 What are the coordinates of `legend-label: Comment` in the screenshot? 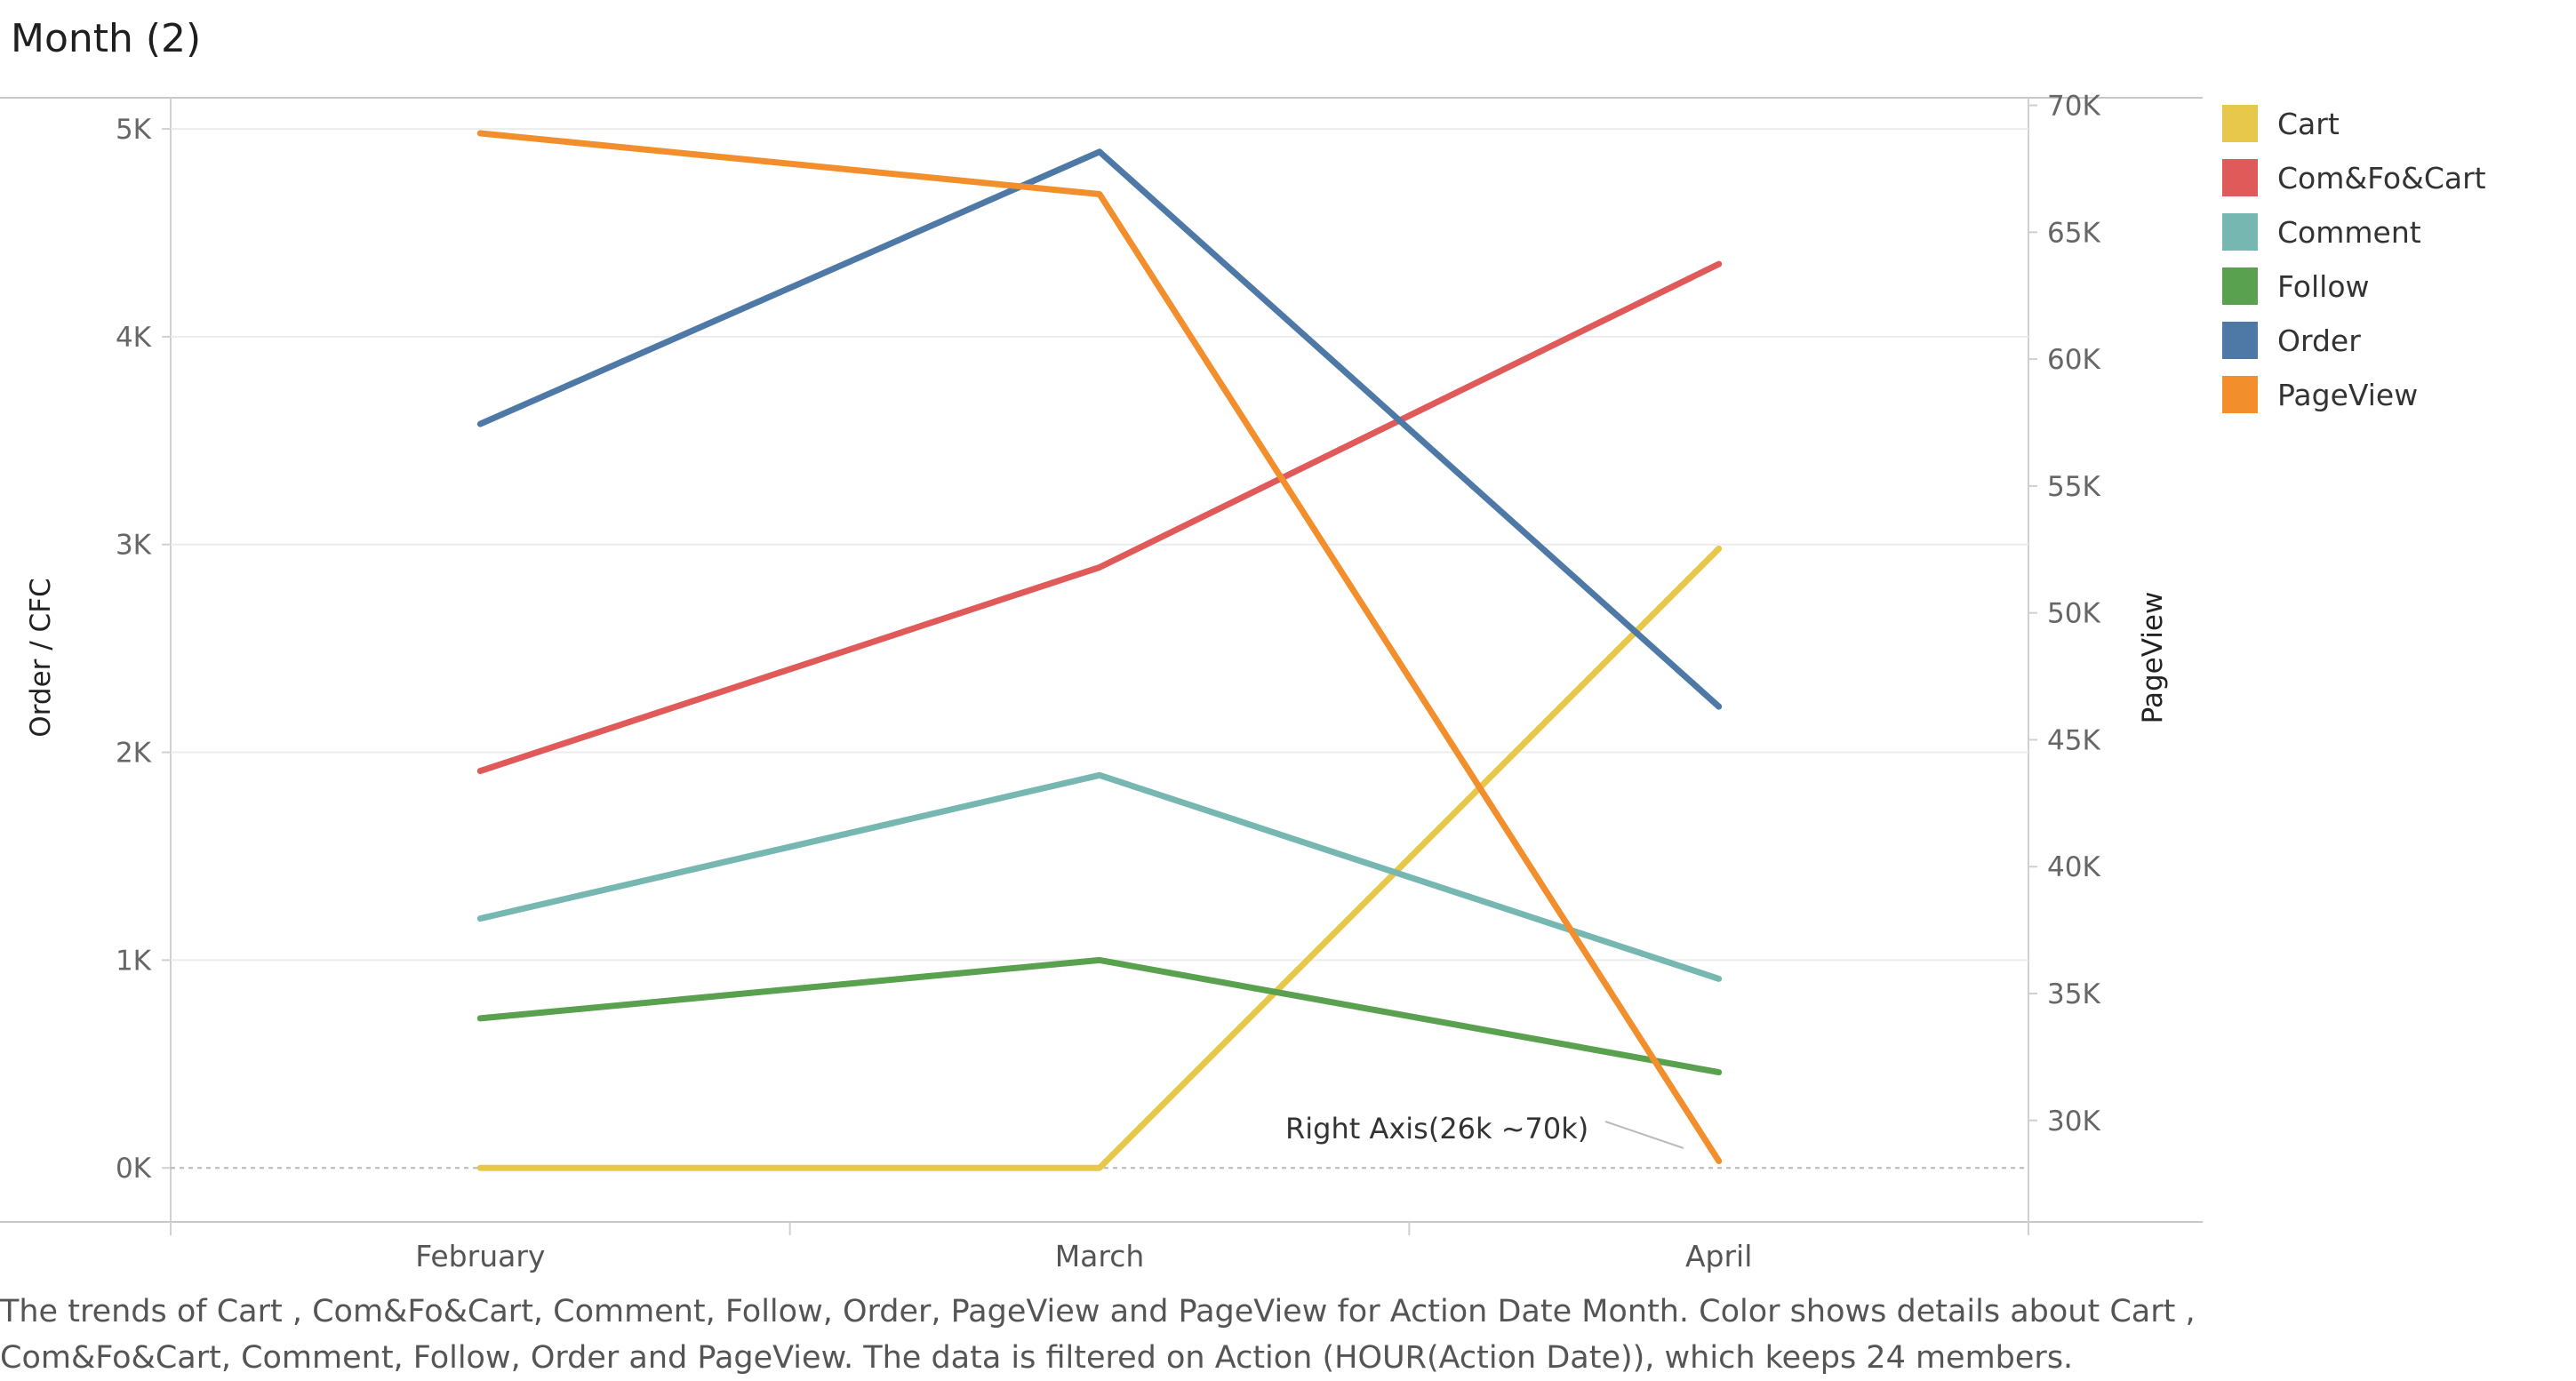 It's located at (2349, 232).